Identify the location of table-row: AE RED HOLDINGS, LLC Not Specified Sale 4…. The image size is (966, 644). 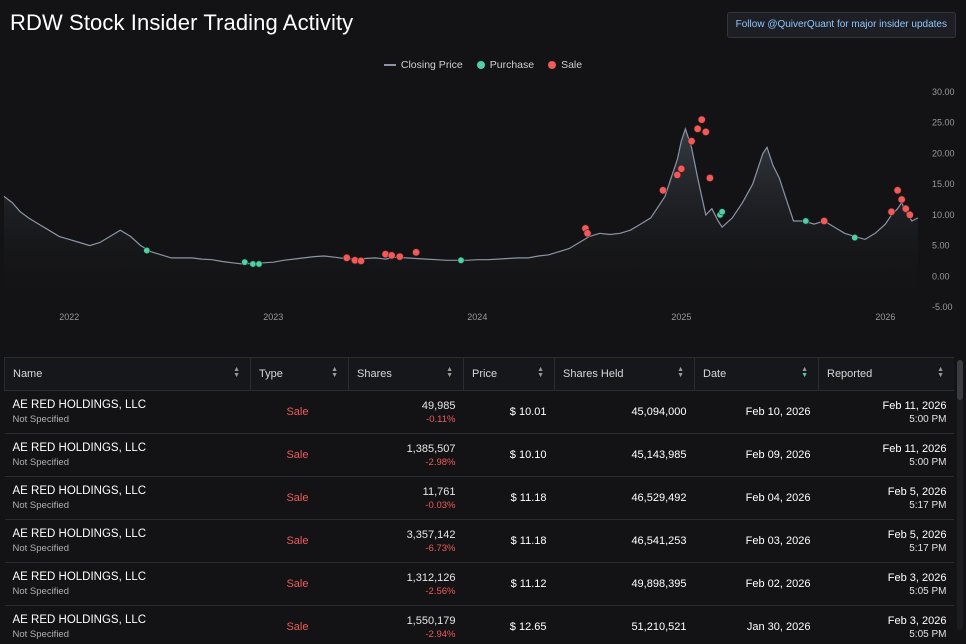
(479, 412).